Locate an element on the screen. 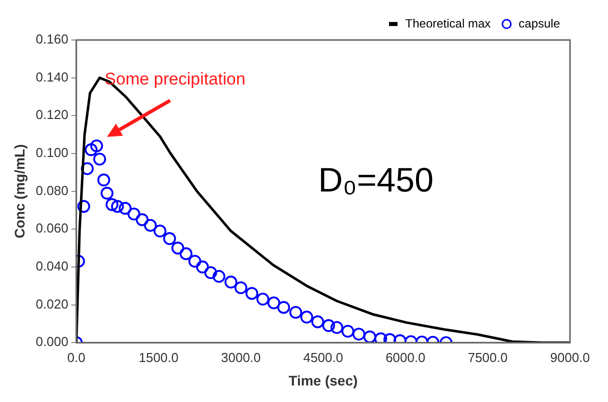  annotation: D₀=450 is located at coordinates (376, 180).